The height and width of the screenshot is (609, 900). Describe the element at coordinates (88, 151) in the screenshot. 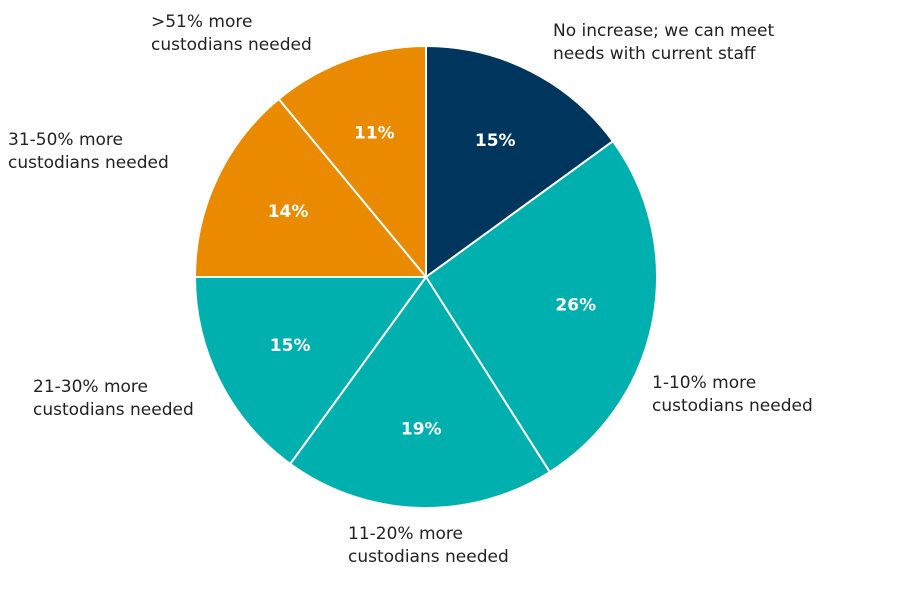

I see `slice-category-label: 31-50% more custodians needed` at that location.